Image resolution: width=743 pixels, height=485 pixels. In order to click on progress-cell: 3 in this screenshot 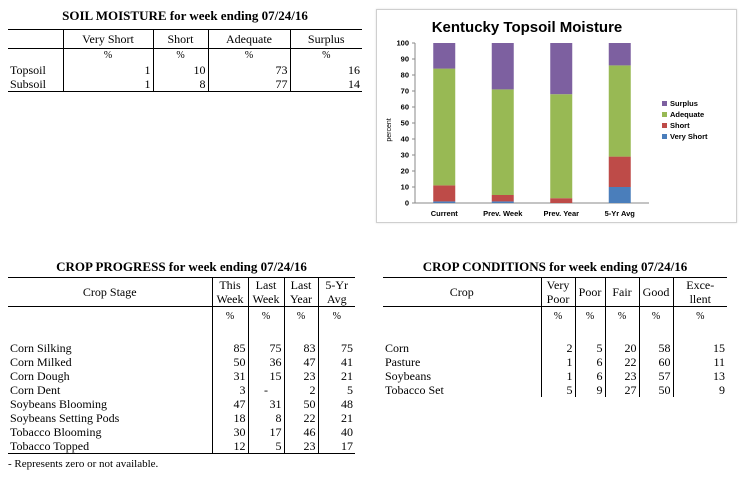, I will do `click(229, 390)`.